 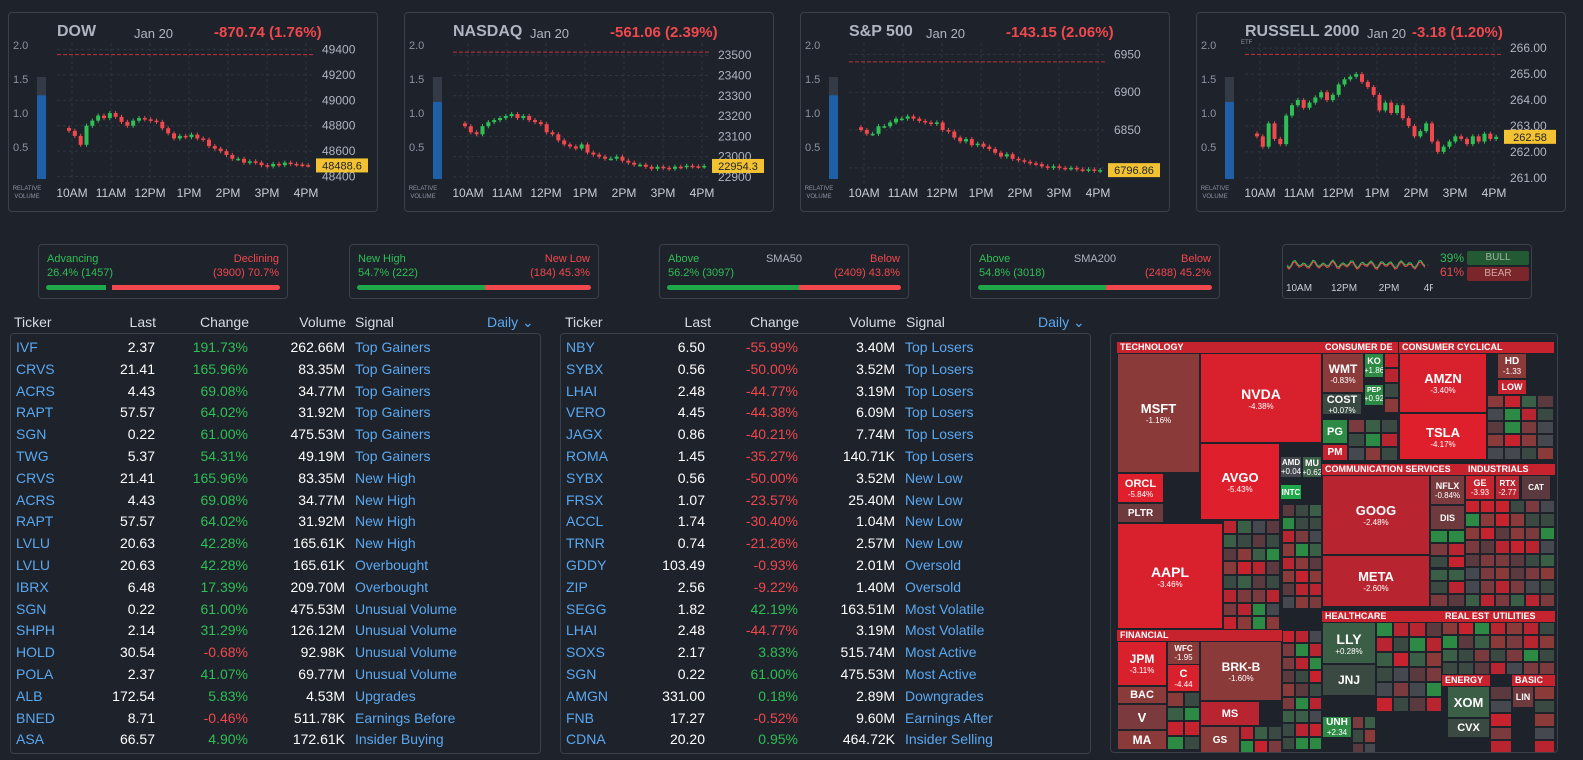 I want to click on ticker-link: VERO, so click(x=586, y=412).